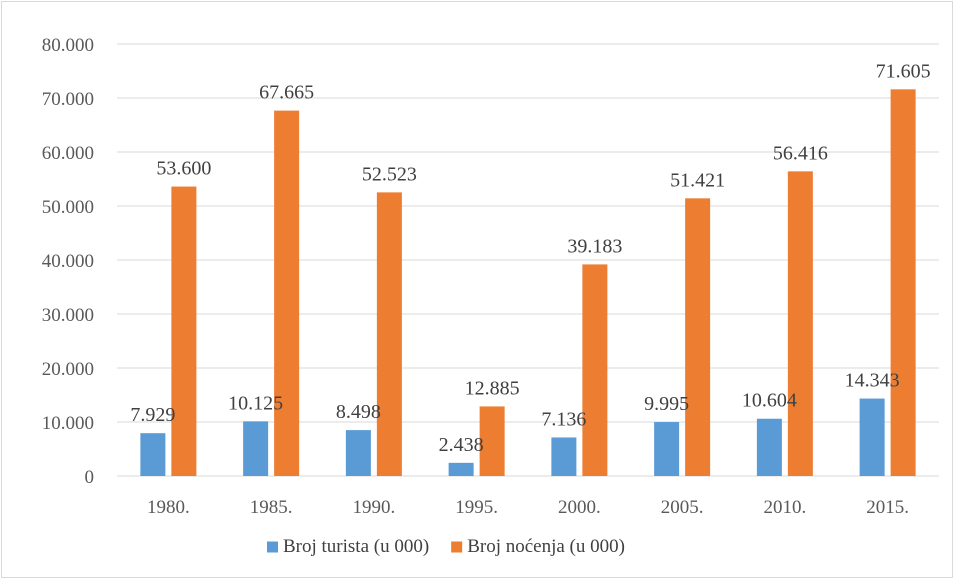 This screenshot has width=956, height=584. I want to click on y-tick-label: 10.000, so click(68, 423).